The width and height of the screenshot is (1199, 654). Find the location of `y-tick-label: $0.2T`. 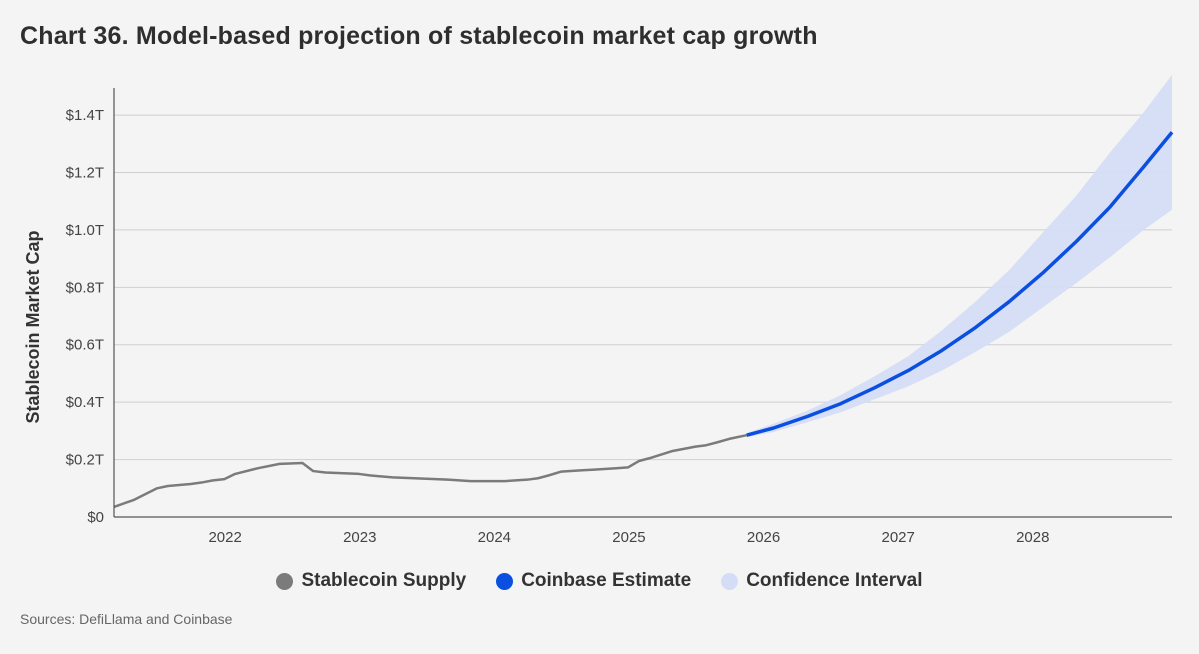

y-tick-label: $0.2T is located at coordinates (85, 460).